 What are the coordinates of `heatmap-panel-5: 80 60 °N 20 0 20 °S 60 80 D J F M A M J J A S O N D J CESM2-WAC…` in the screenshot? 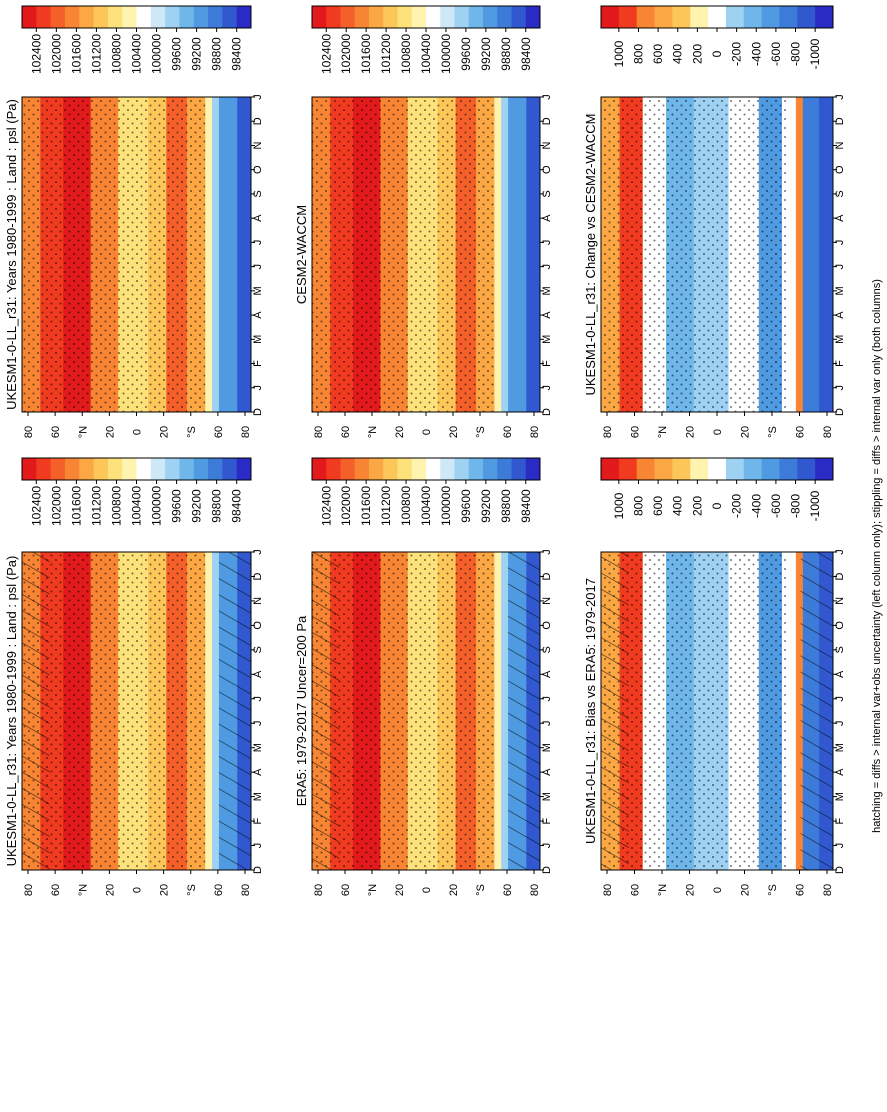 It's located at (423, 266).